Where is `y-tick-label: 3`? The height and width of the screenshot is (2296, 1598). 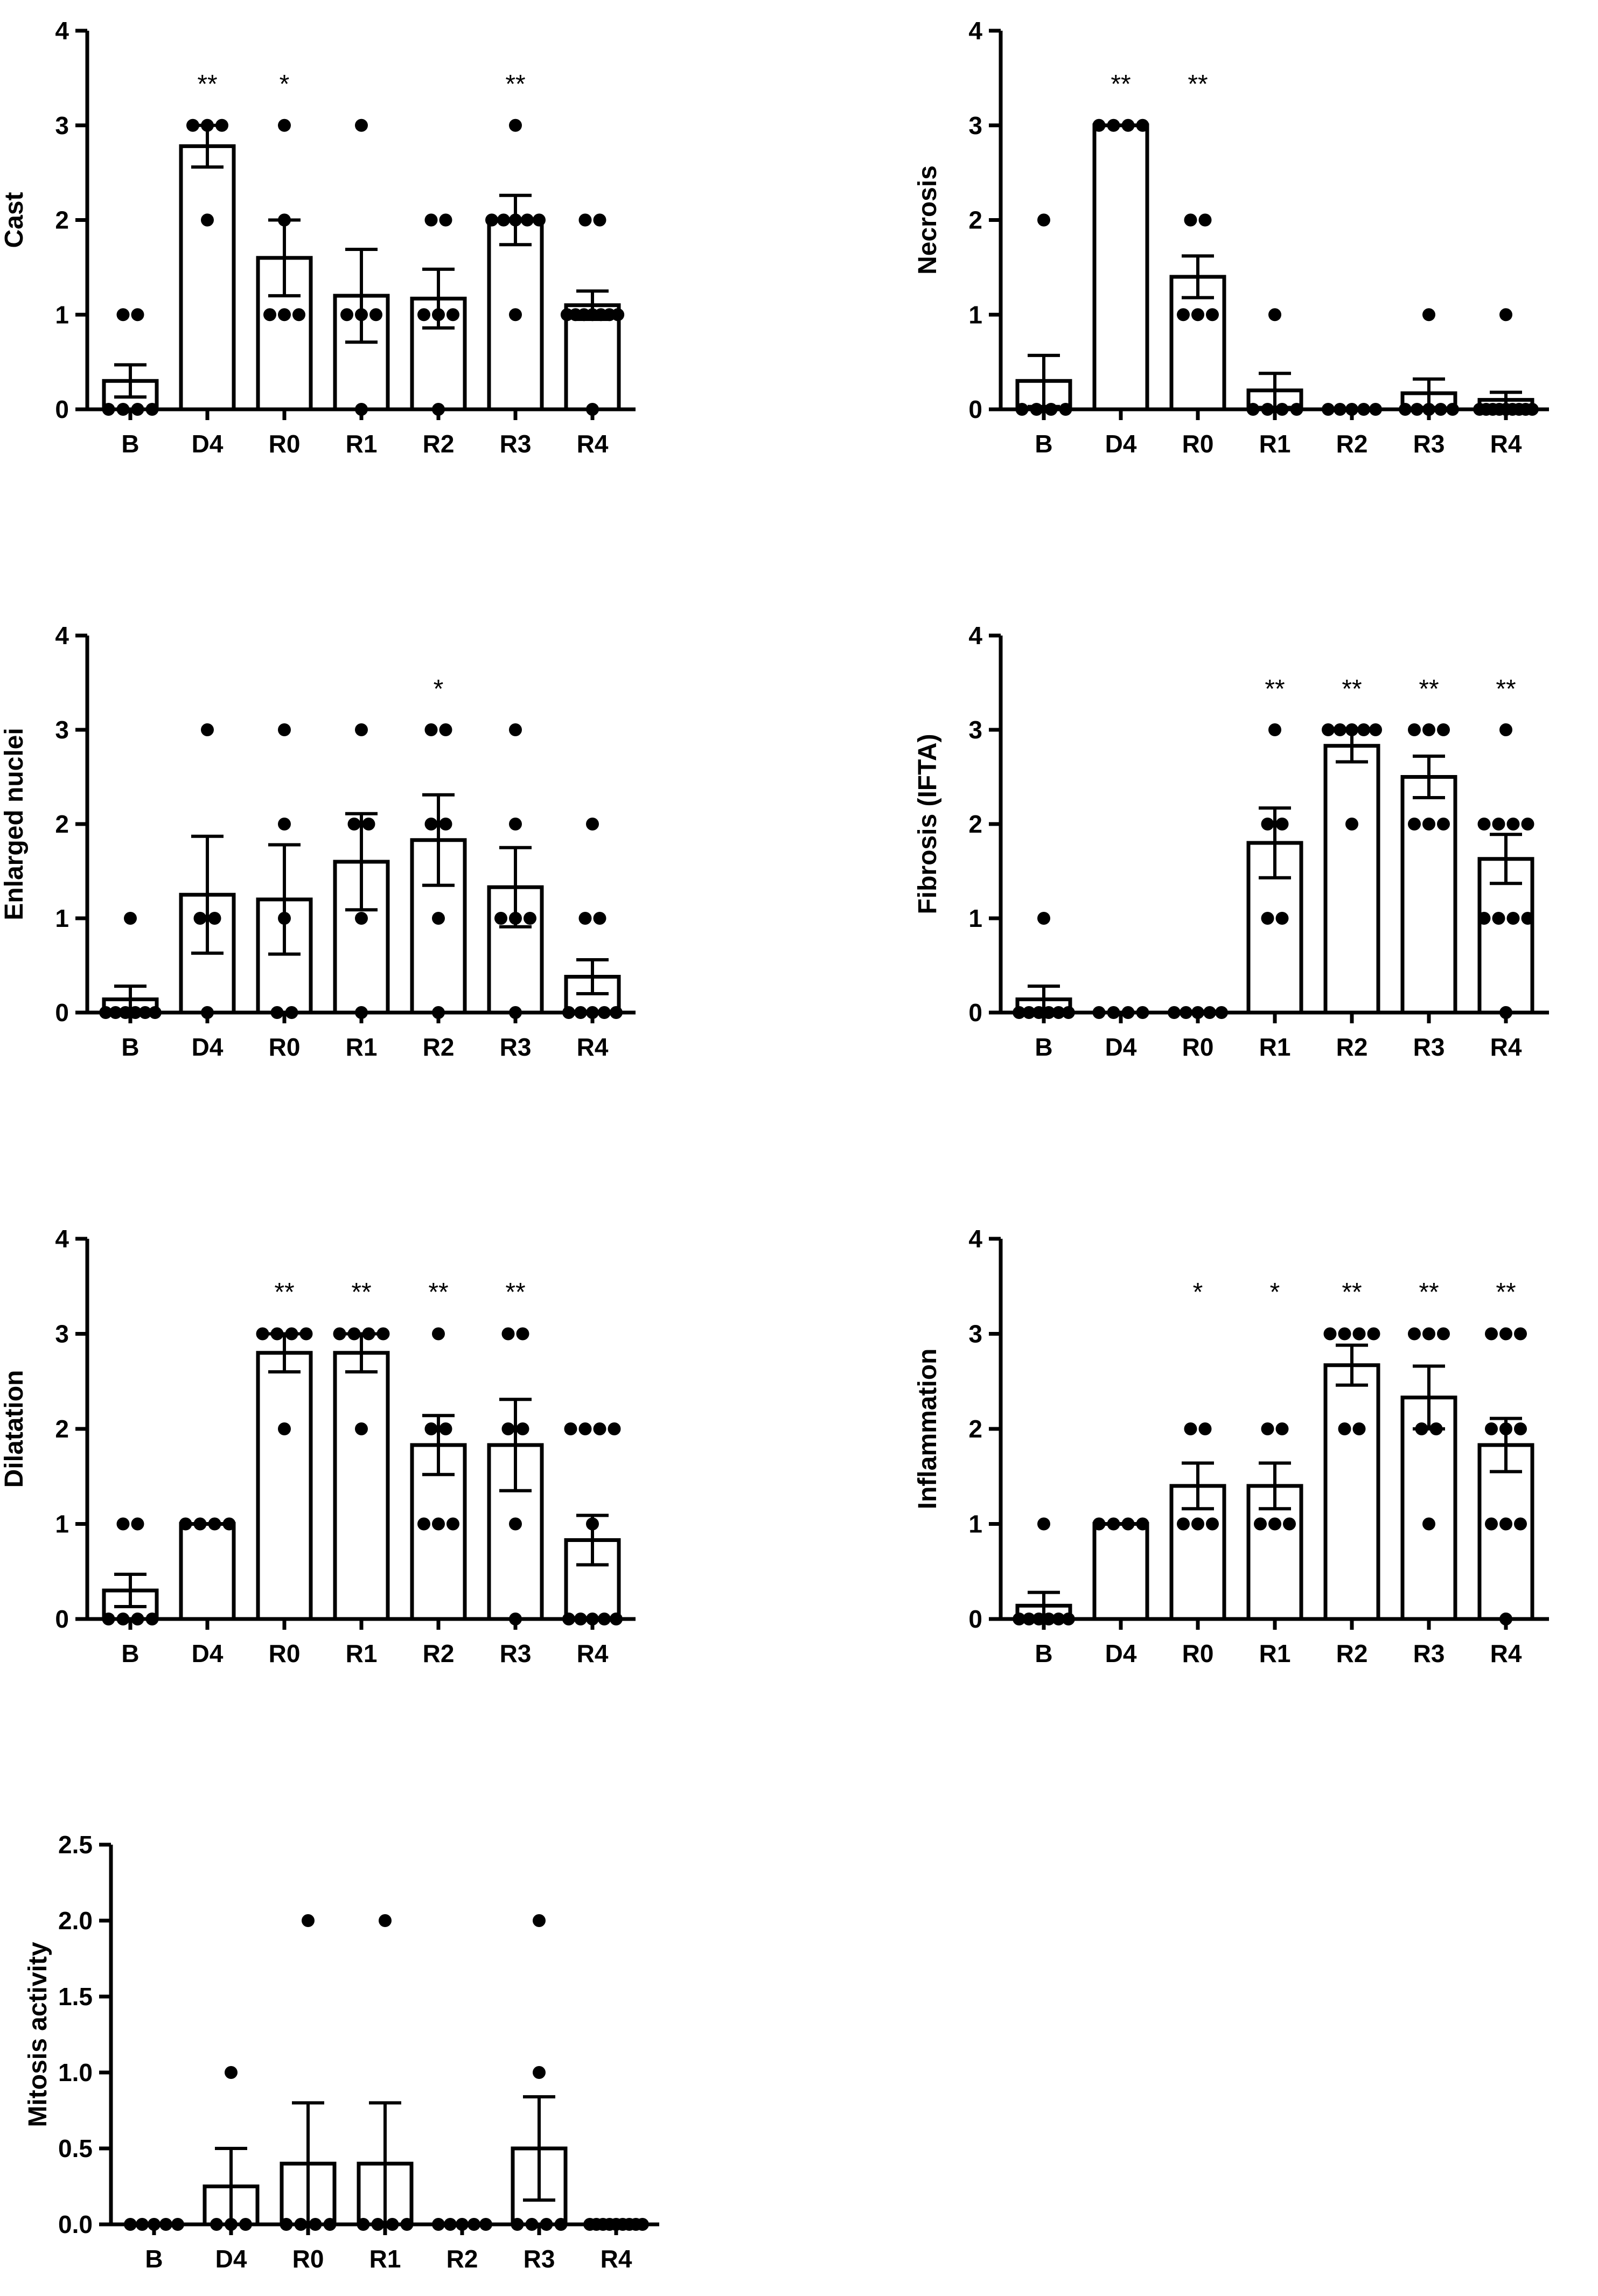
y-tick-label: 3 is located at coordinates (975, 730).